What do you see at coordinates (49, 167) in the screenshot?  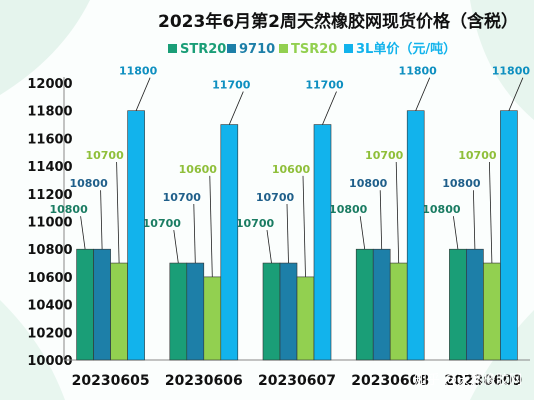 I see `y-tick-label: 11400` at bounding box center [49, 167].